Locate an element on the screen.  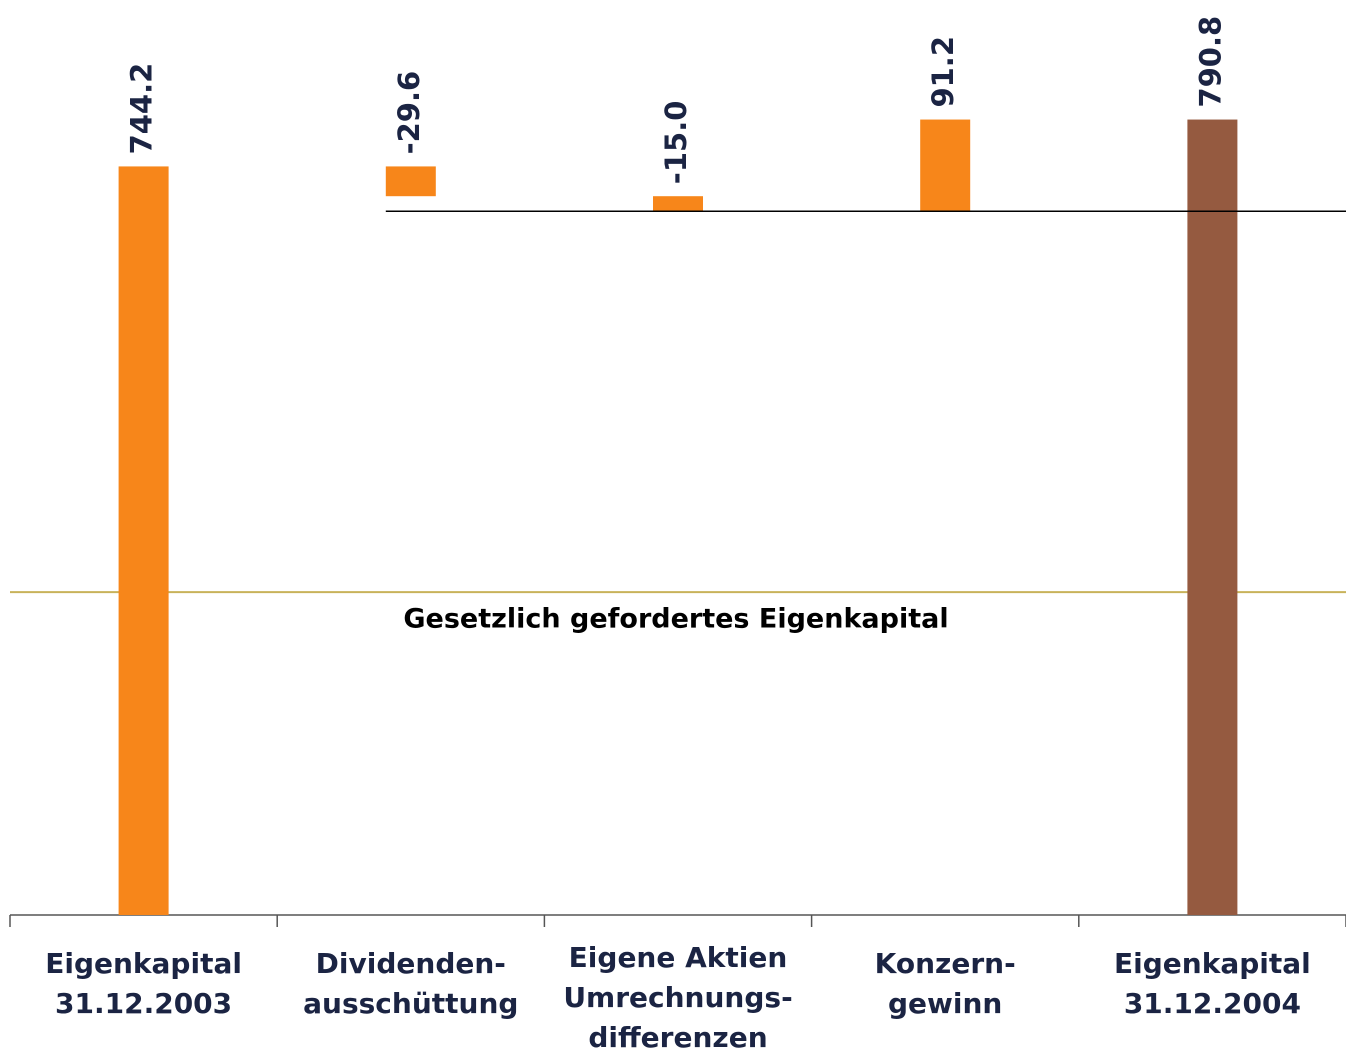
x-tick-label: gewinn is located at coordinates (945, 1003).